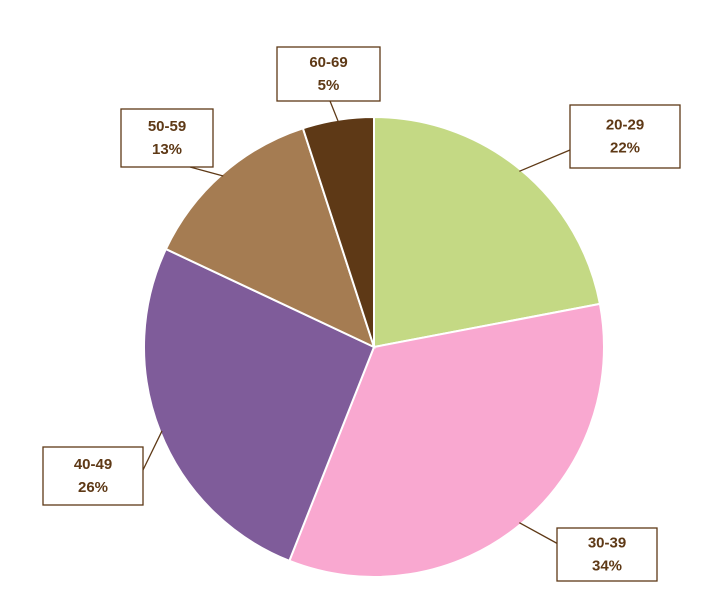 The image size is (726, 606). Describe the element at coordinates (328, 62) in the screenshot. I see `slice-label: 60-69` at that location.